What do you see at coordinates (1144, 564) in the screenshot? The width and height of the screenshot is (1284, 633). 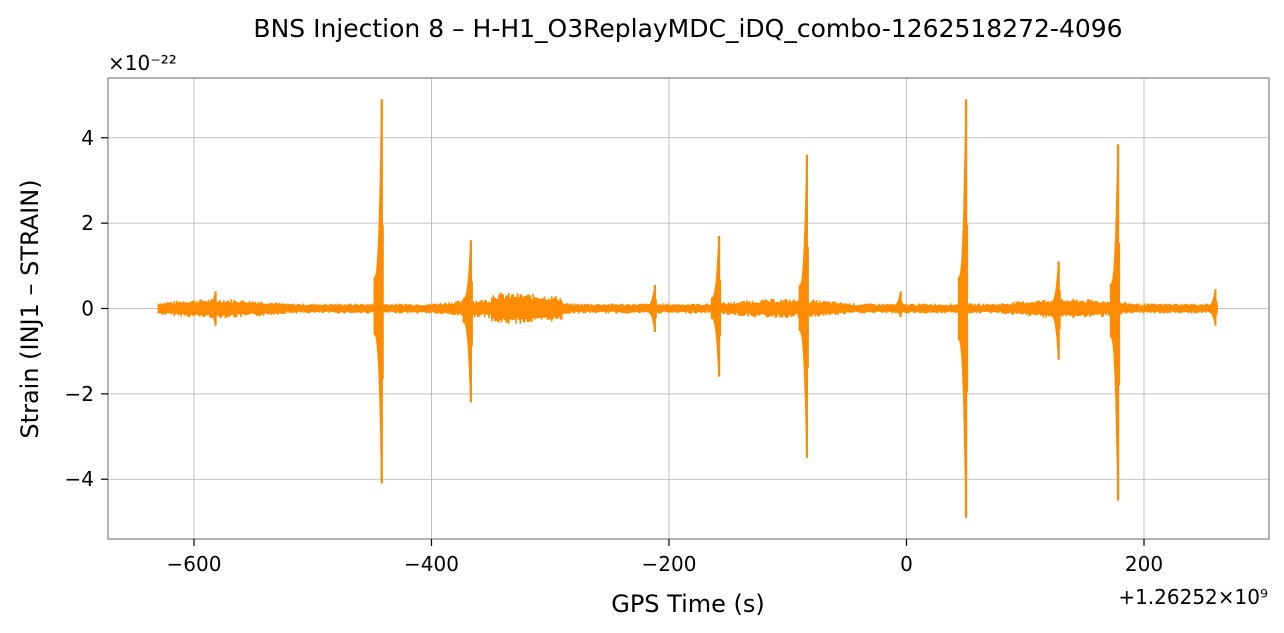 I see `x-tick-label: 200` at bounding box center [1144, 564].